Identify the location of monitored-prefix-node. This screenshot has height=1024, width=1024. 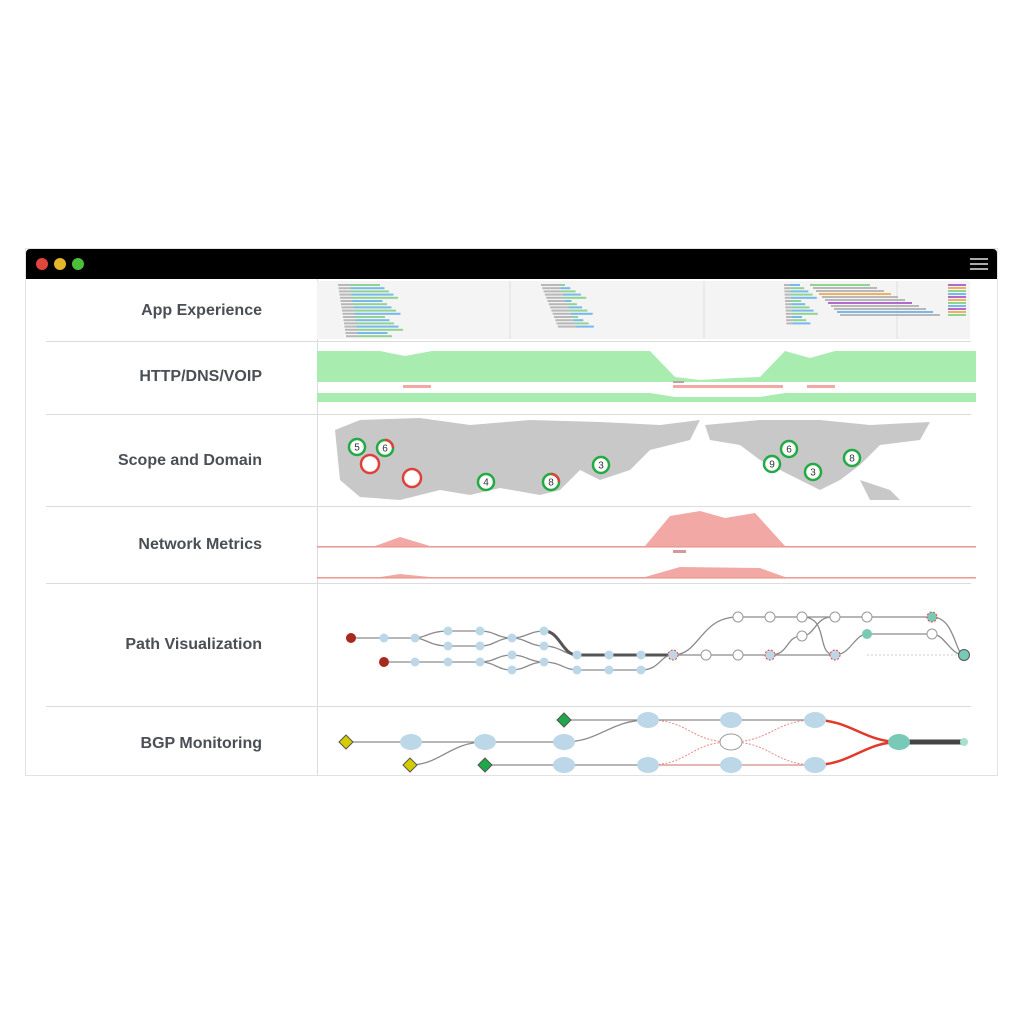
(899, 742).